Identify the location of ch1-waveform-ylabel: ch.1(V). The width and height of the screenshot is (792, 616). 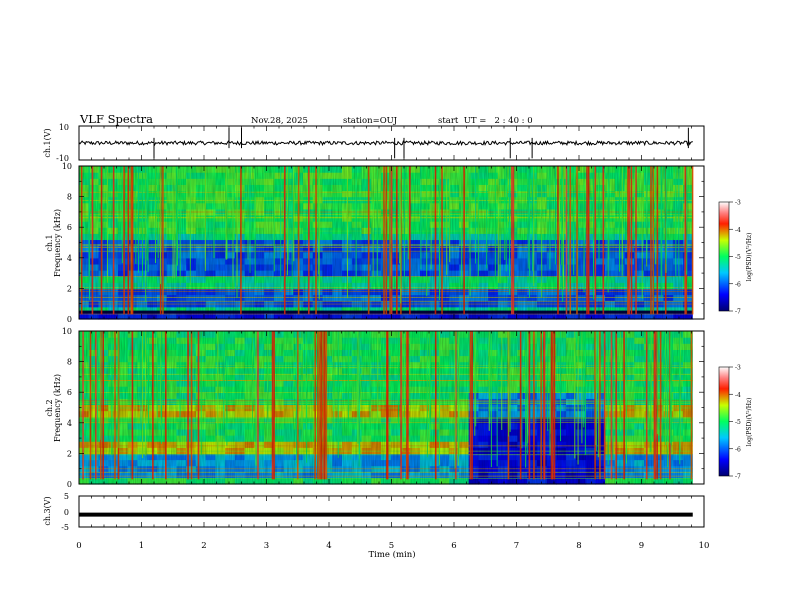
(47, 142).